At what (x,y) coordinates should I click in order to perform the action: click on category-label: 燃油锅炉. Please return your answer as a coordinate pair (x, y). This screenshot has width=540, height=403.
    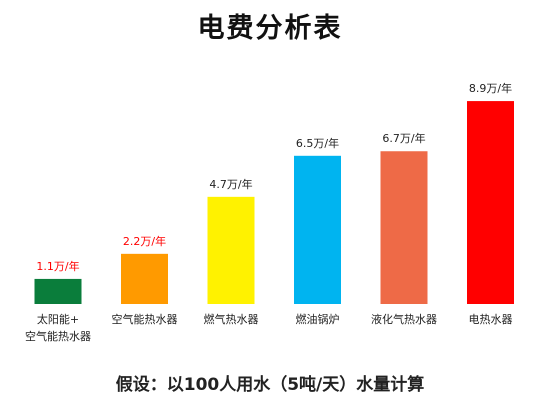
    Looking at the image, I should click on (318, 319).